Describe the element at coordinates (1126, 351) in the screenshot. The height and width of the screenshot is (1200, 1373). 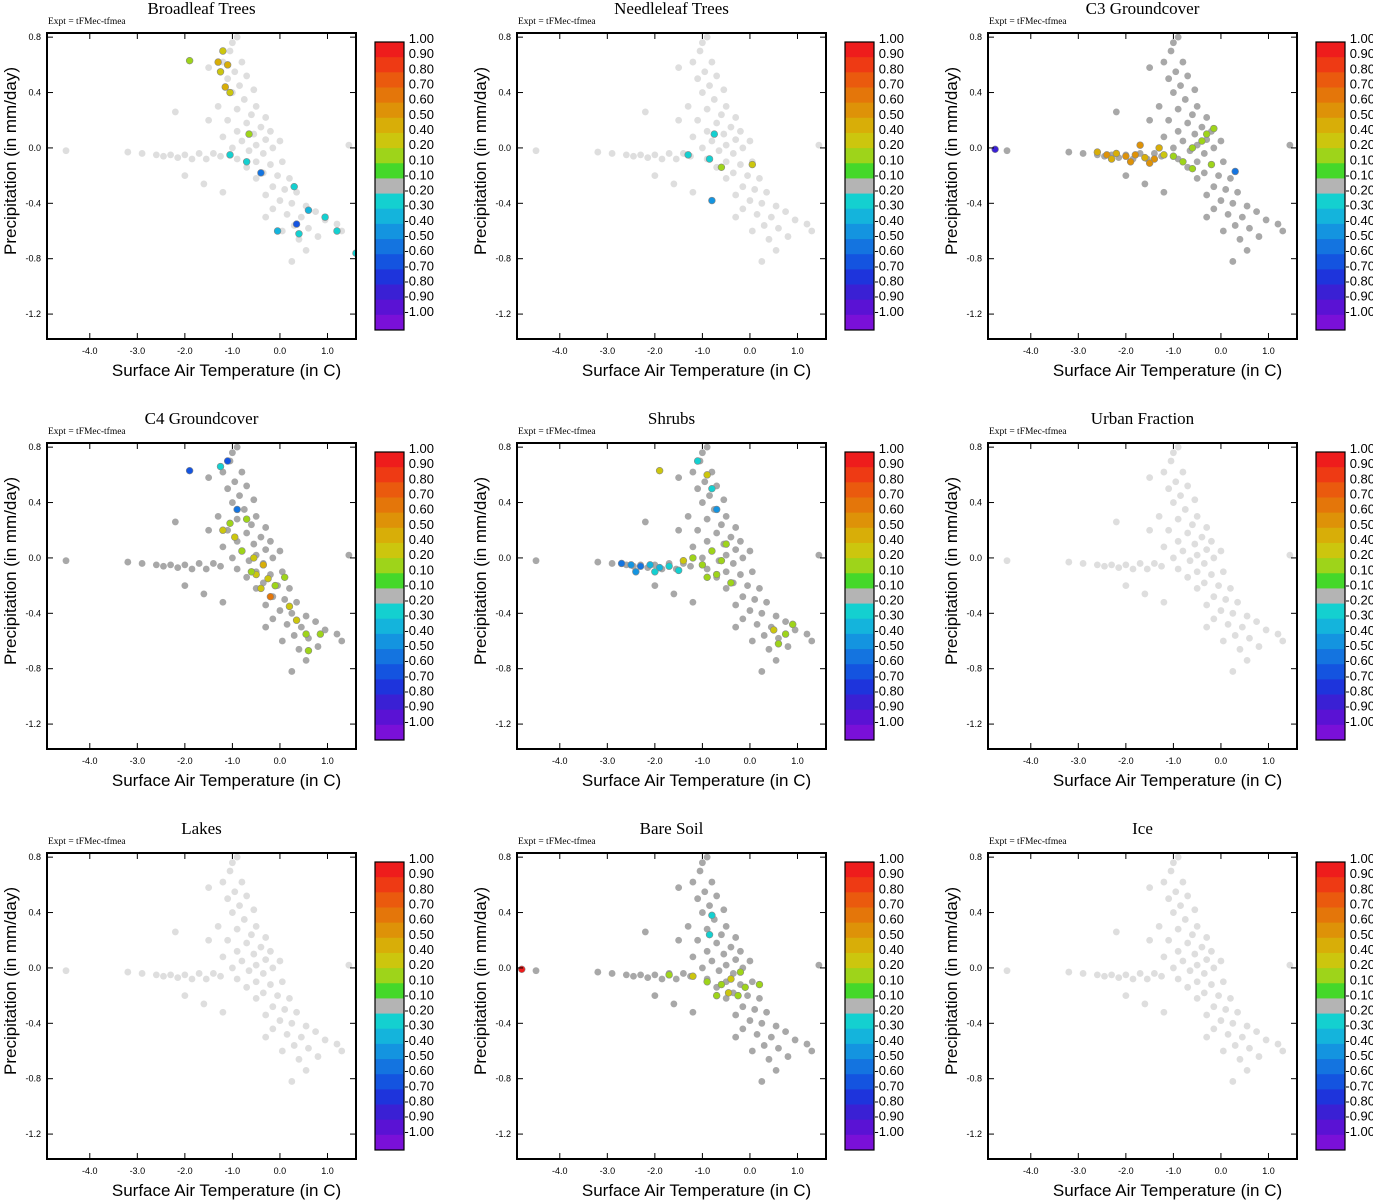
I see `x-tick-label: -2.0` at that location.